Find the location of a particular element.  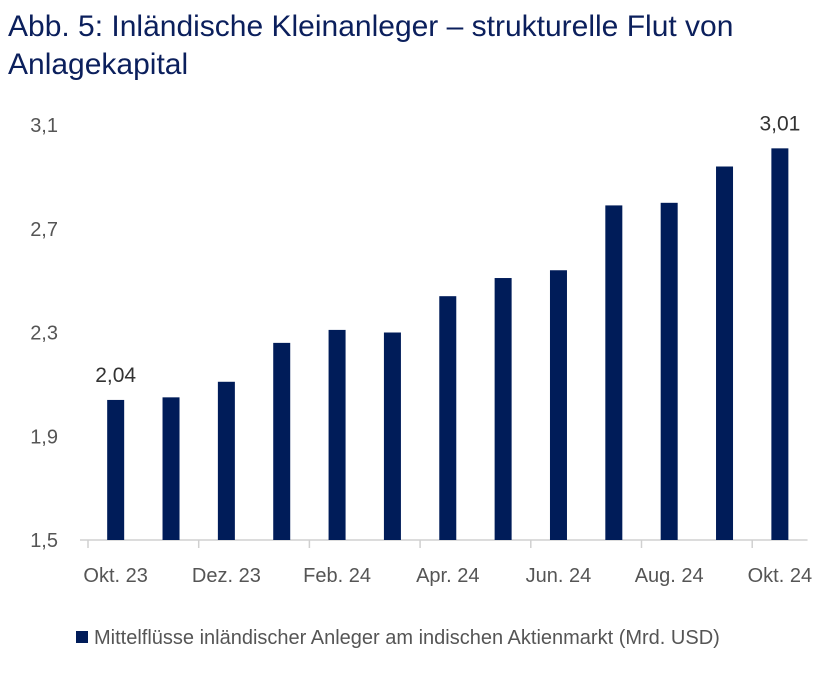

bar-Sep. 24 is located at coordinates (725, 353).